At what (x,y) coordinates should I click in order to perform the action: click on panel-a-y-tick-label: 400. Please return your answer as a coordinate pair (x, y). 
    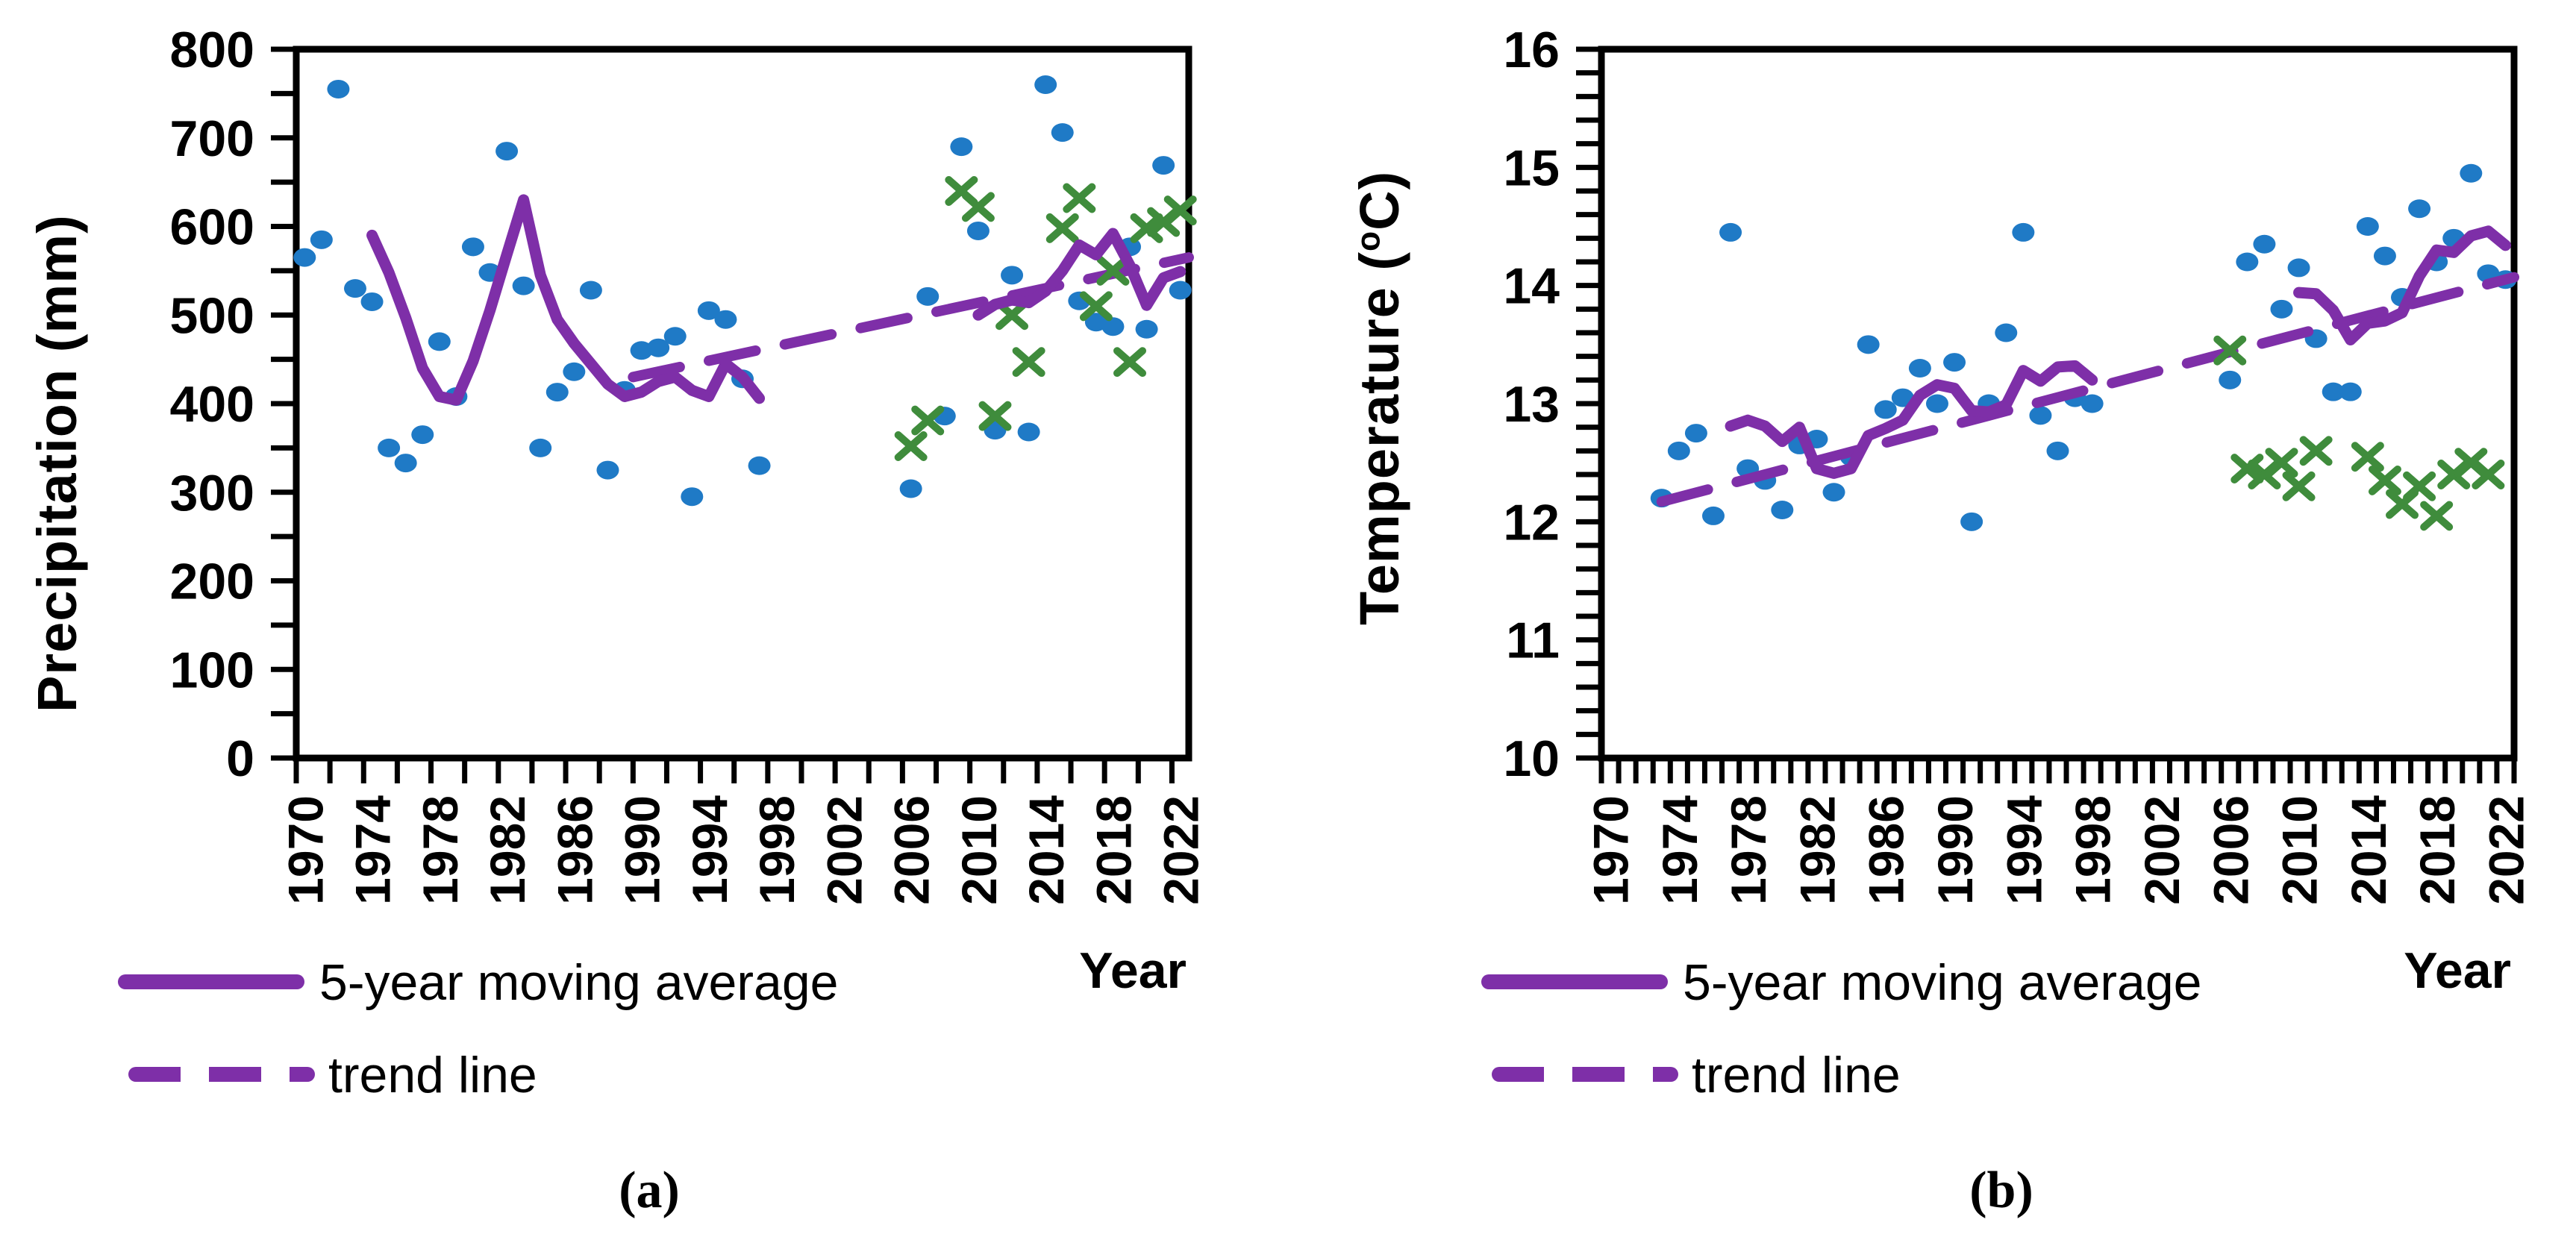
    Looking at the image, I should click on (212, 404).